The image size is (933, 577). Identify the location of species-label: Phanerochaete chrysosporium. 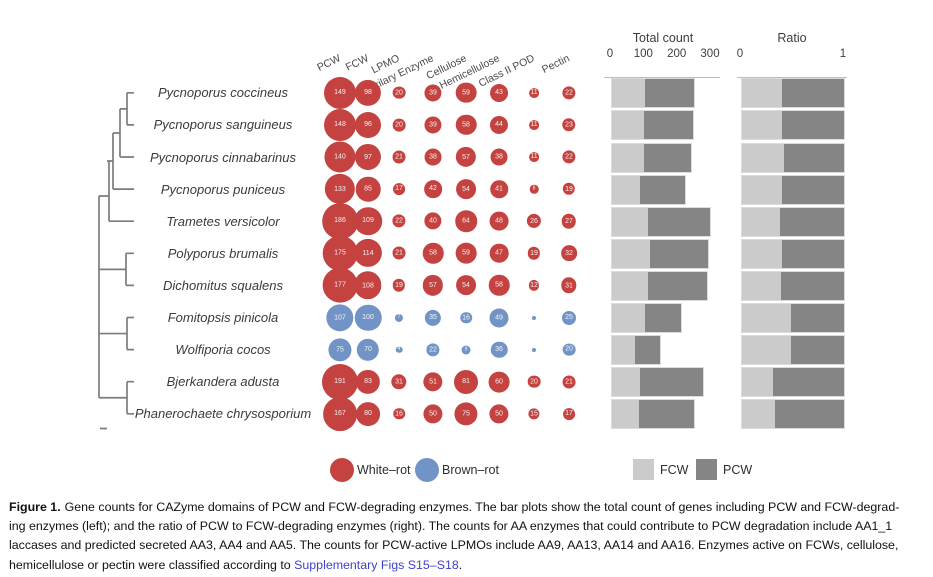
(223, 414).